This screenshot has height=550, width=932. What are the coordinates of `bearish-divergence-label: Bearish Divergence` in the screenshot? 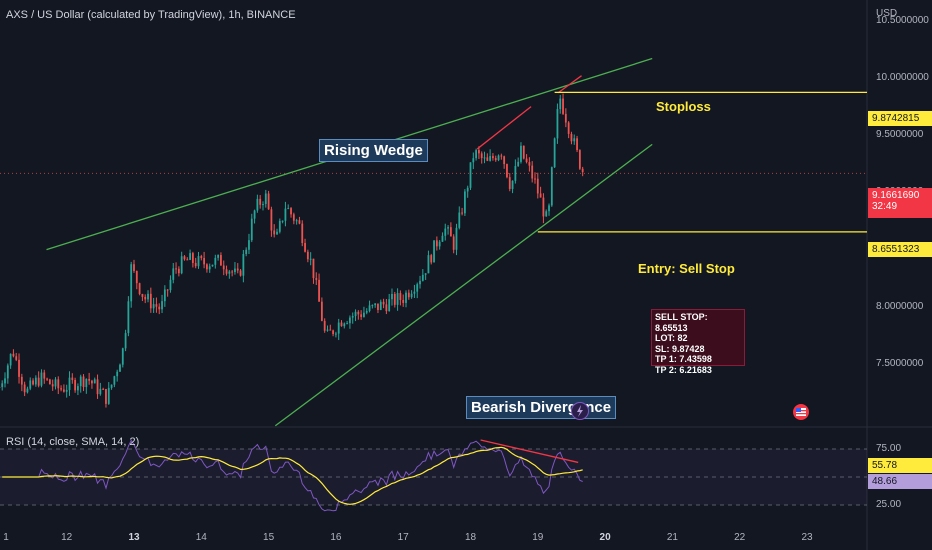 It's located at (541, 407).